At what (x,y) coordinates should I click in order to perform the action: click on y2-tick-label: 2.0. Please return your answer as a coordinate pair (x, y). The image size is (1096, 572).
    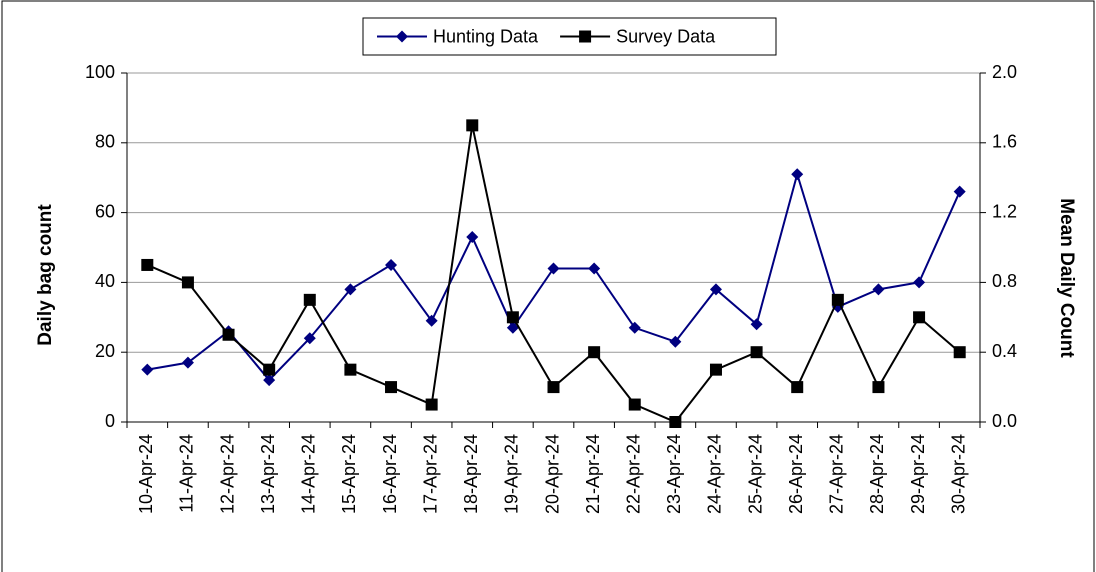
    Looking at the image, I should click on (1004, 72).